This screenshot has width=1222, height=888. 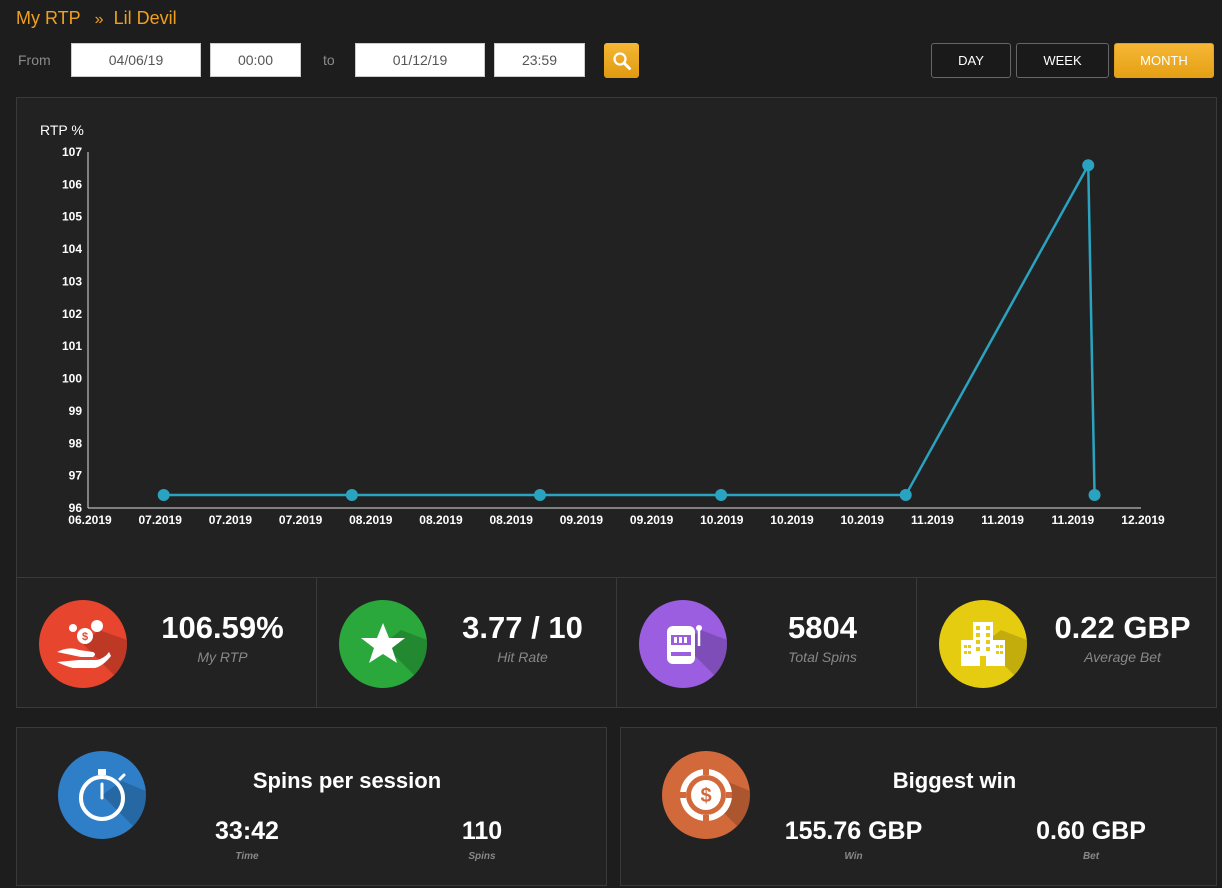 I want to click on spins-per-session-panel: Spins per session 33:42 Time 110 Spins, so click(x=311, y=806).